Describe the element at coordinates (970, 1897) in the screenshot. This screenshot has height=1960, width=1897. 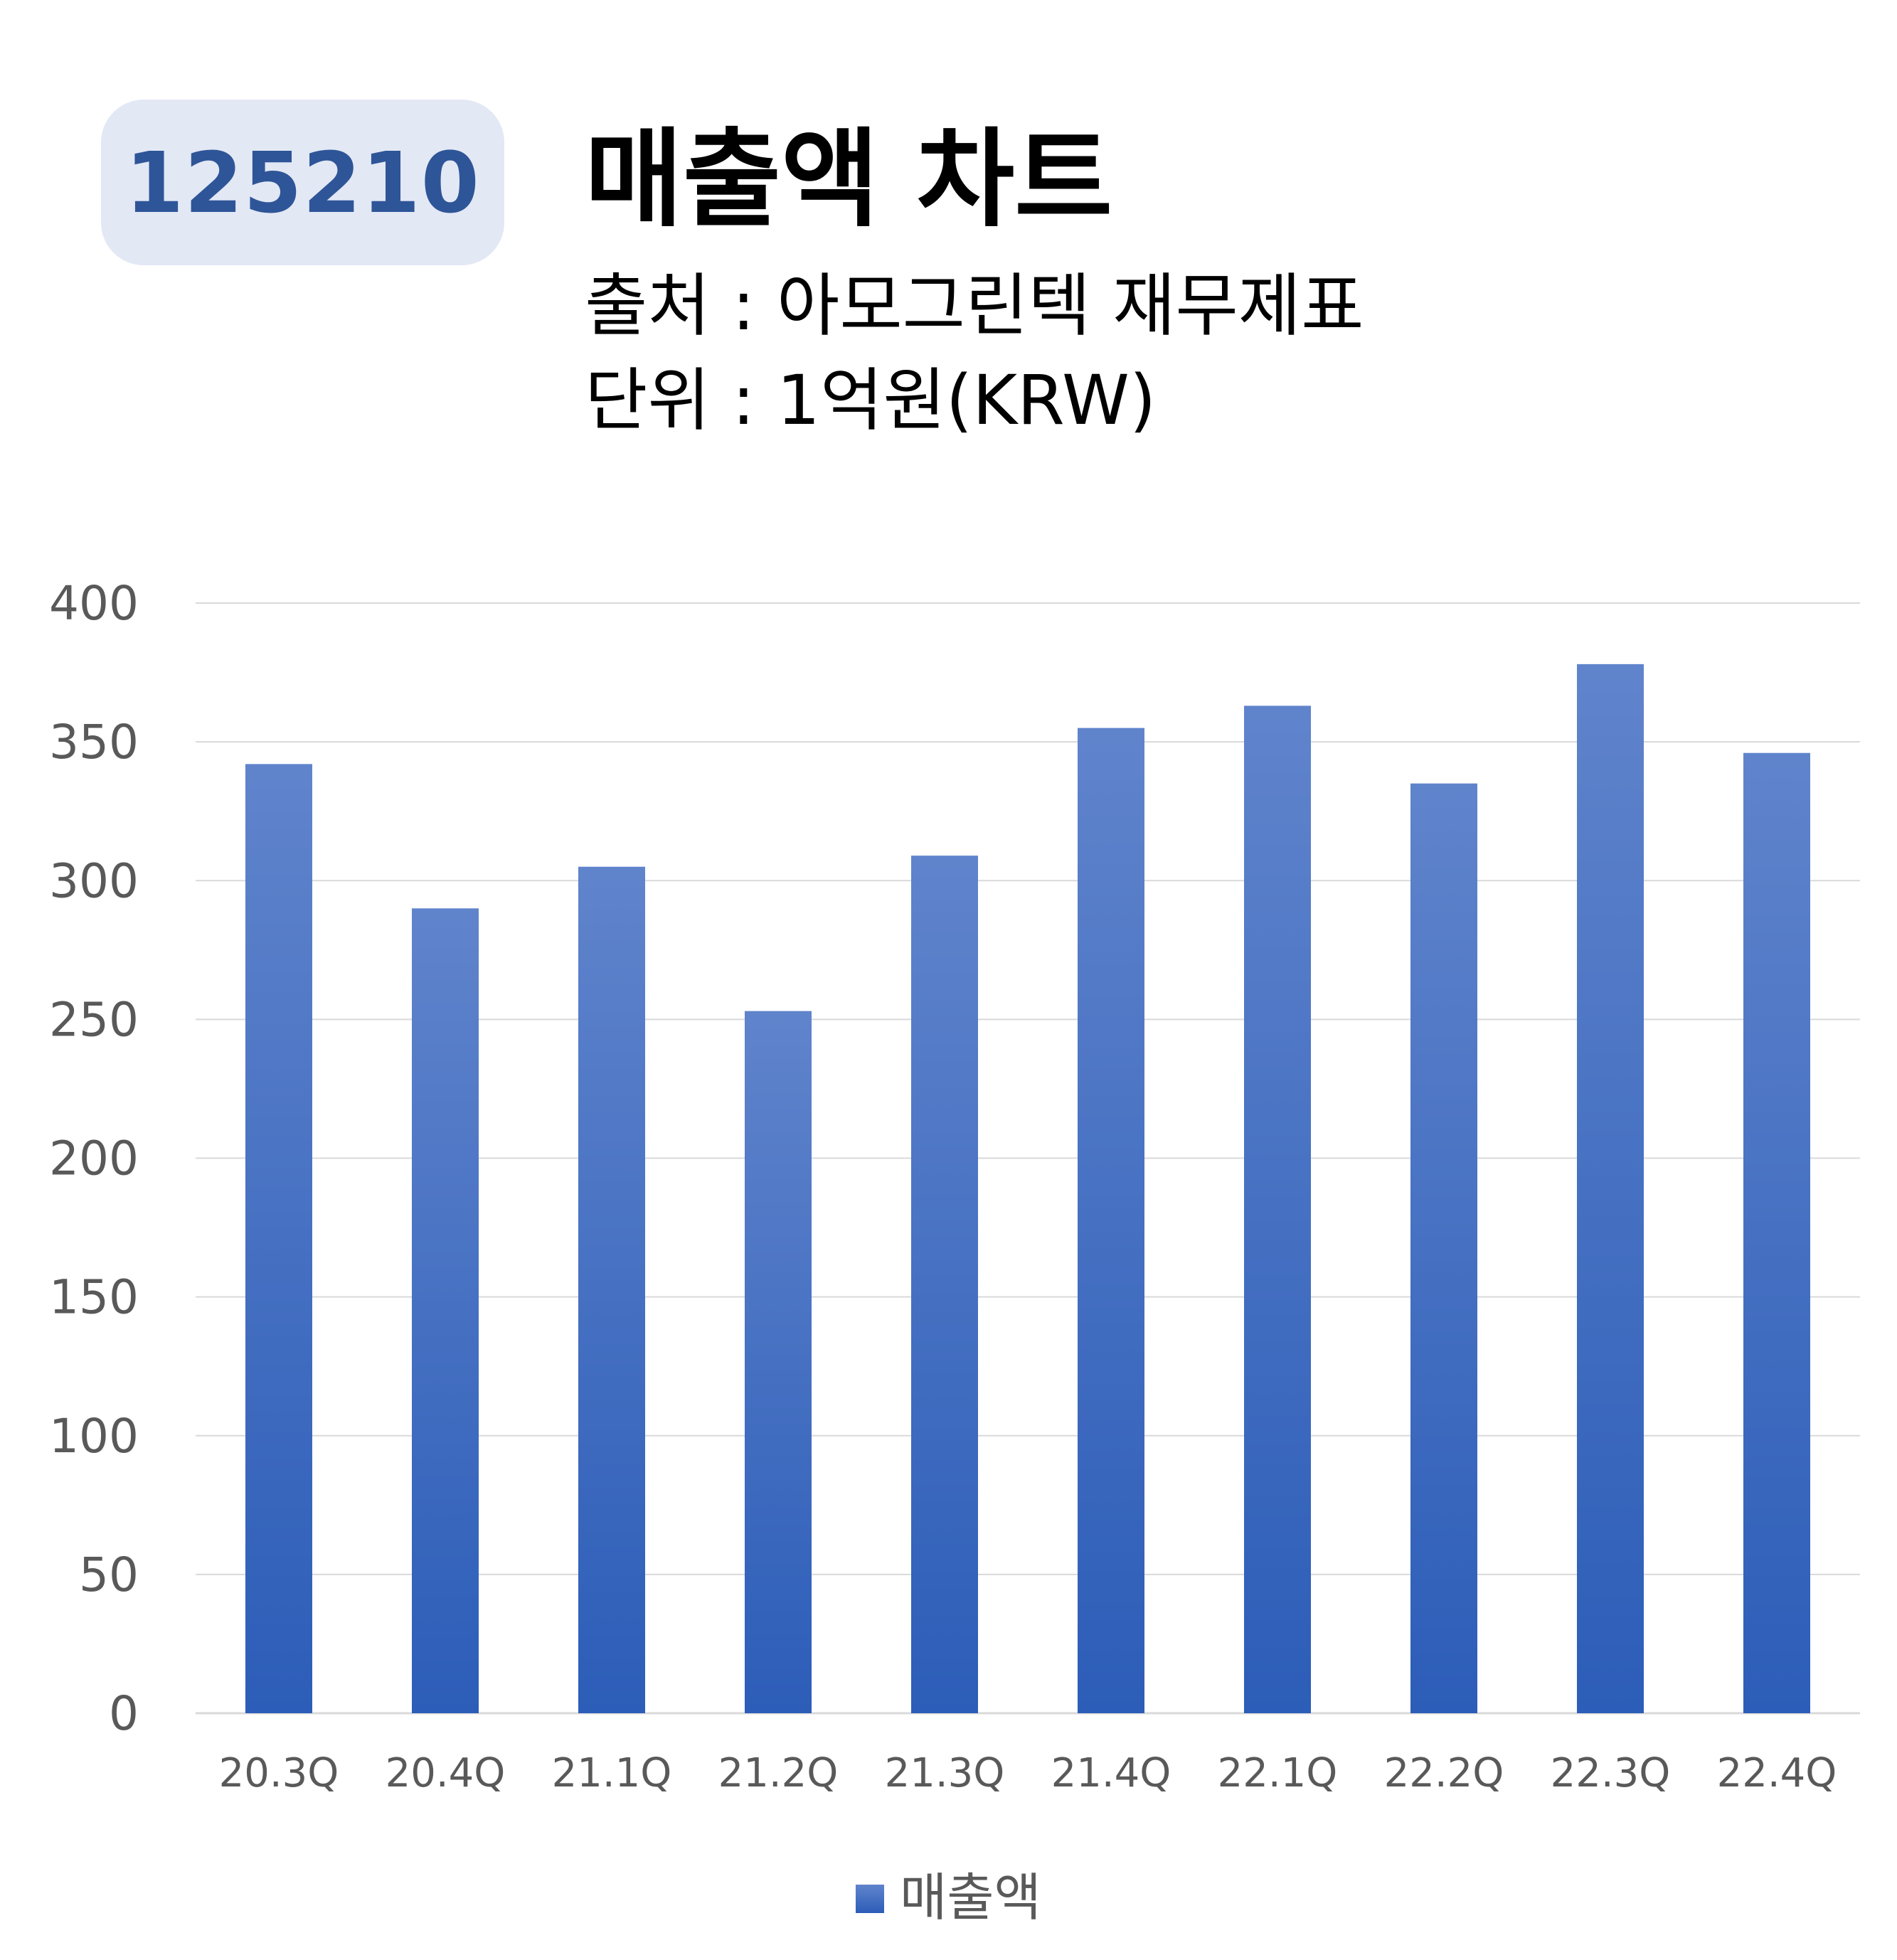
I see `legend-label: 매출액` at that location.